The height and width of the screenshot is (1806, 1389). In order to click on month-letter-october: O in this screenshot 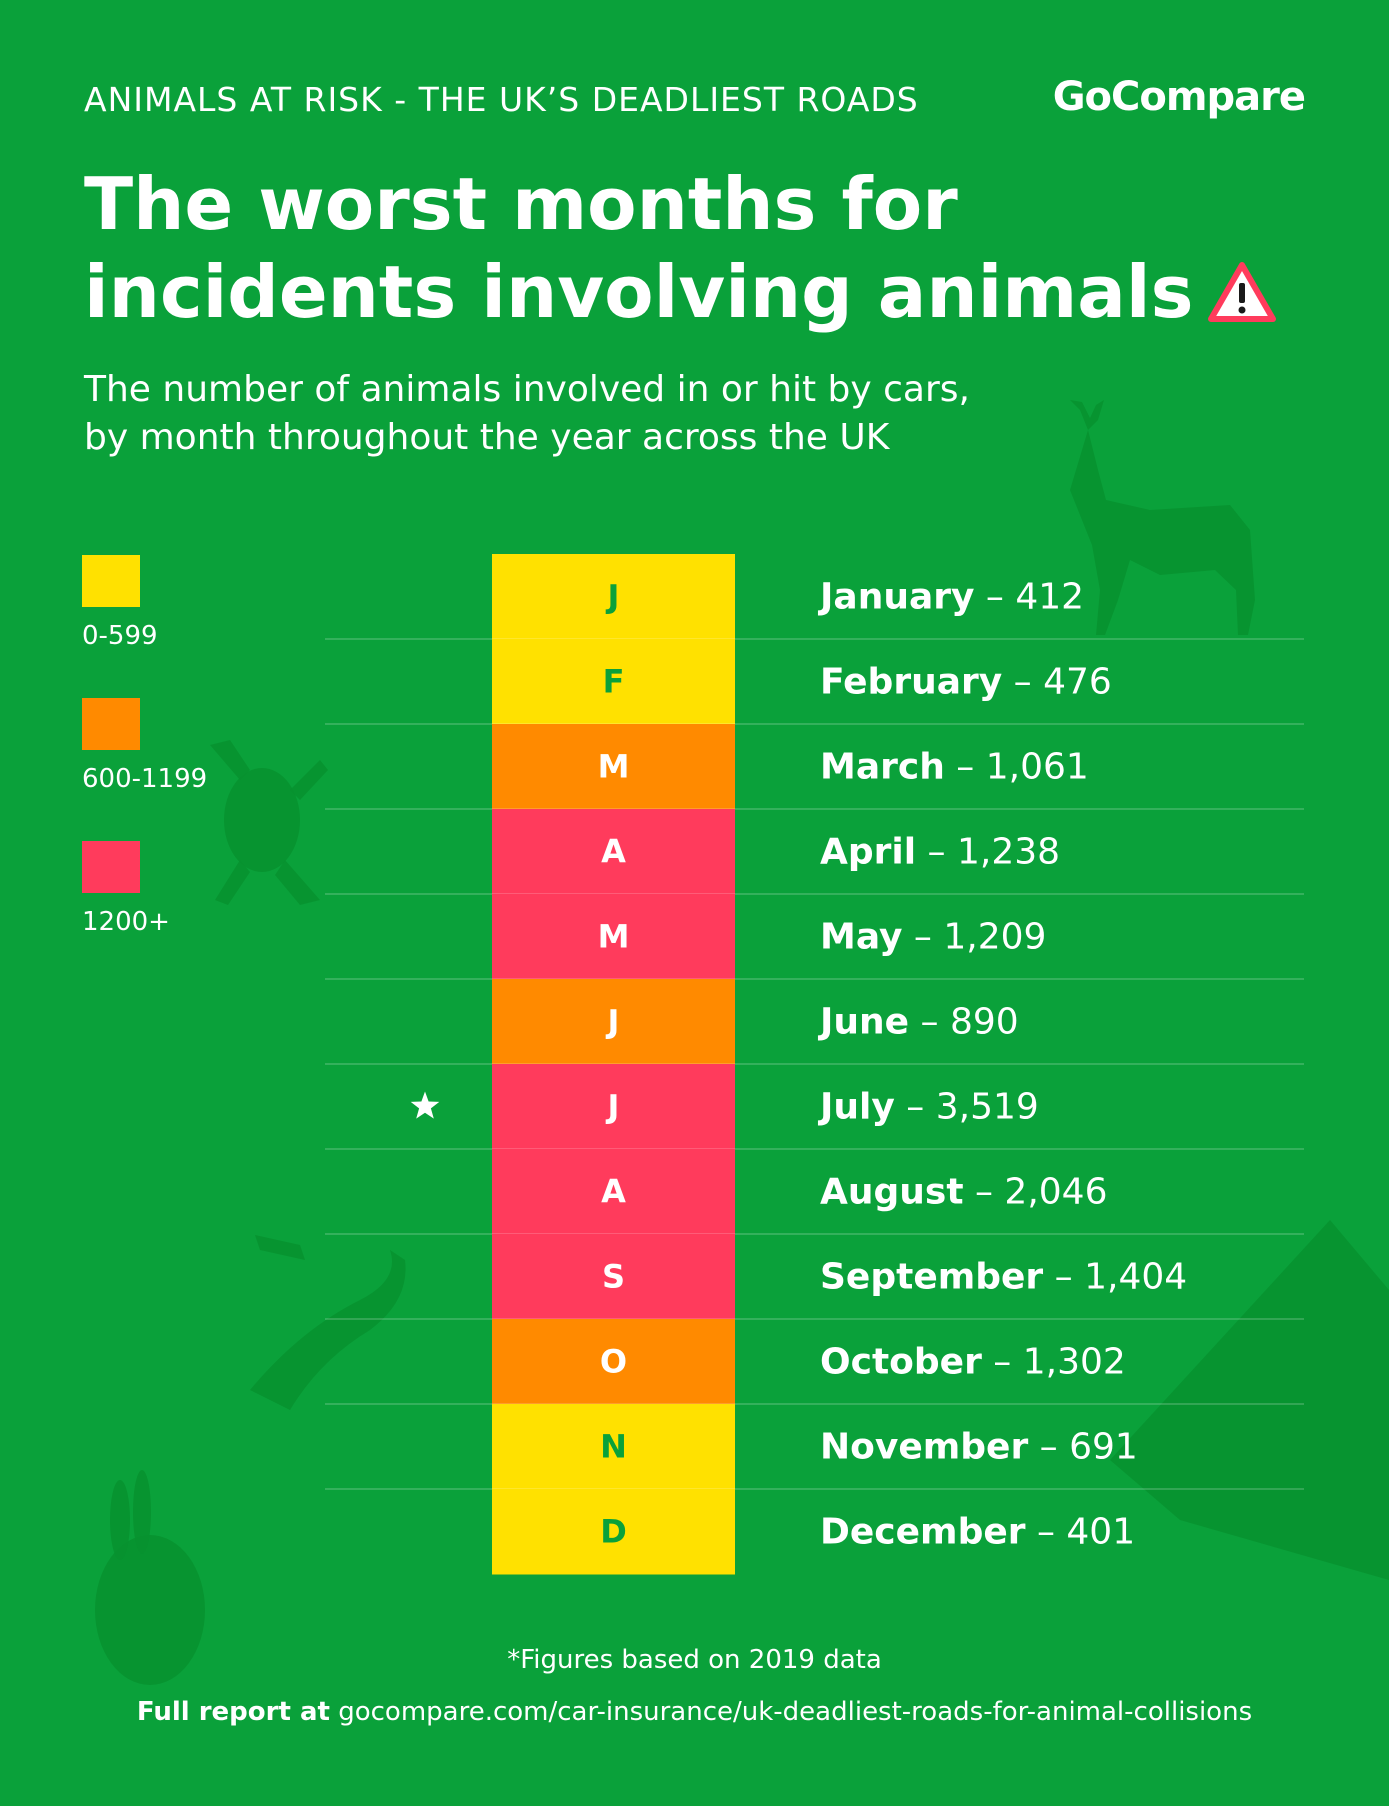, I will do `click(613, 1362)`.